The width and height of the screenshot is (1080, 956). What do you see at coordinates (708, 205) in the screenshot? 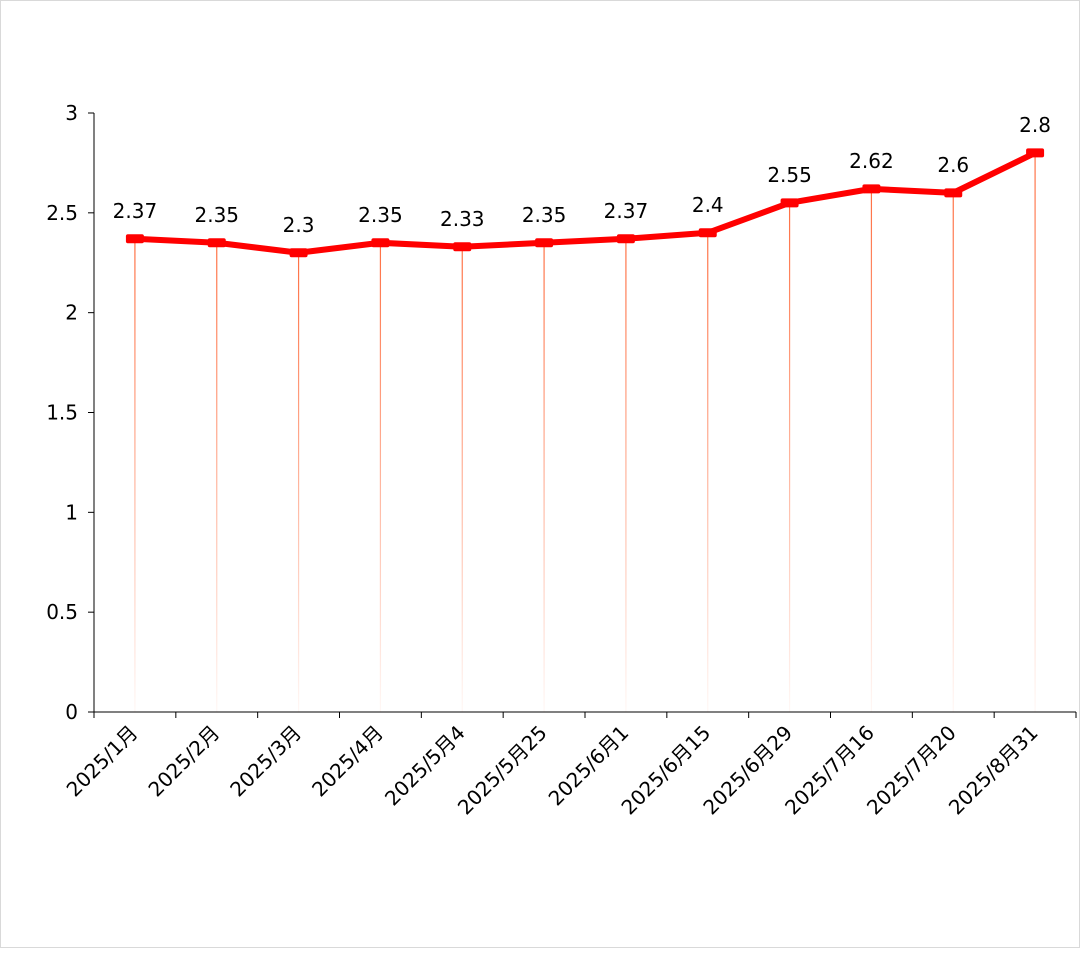
I see `data-label: 2.4` at bounding box center [708, 205].